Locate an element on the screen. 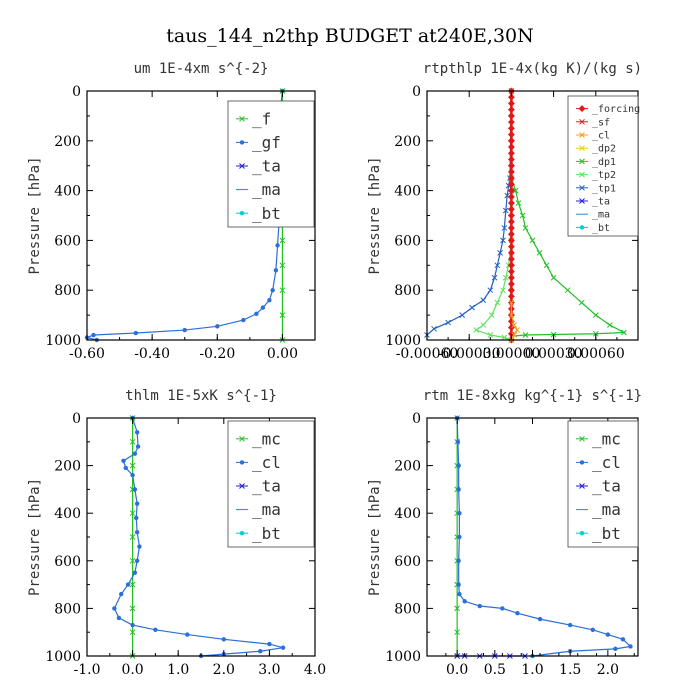 The image size is (700, 700). series-group is located at coordinates (199, 537).